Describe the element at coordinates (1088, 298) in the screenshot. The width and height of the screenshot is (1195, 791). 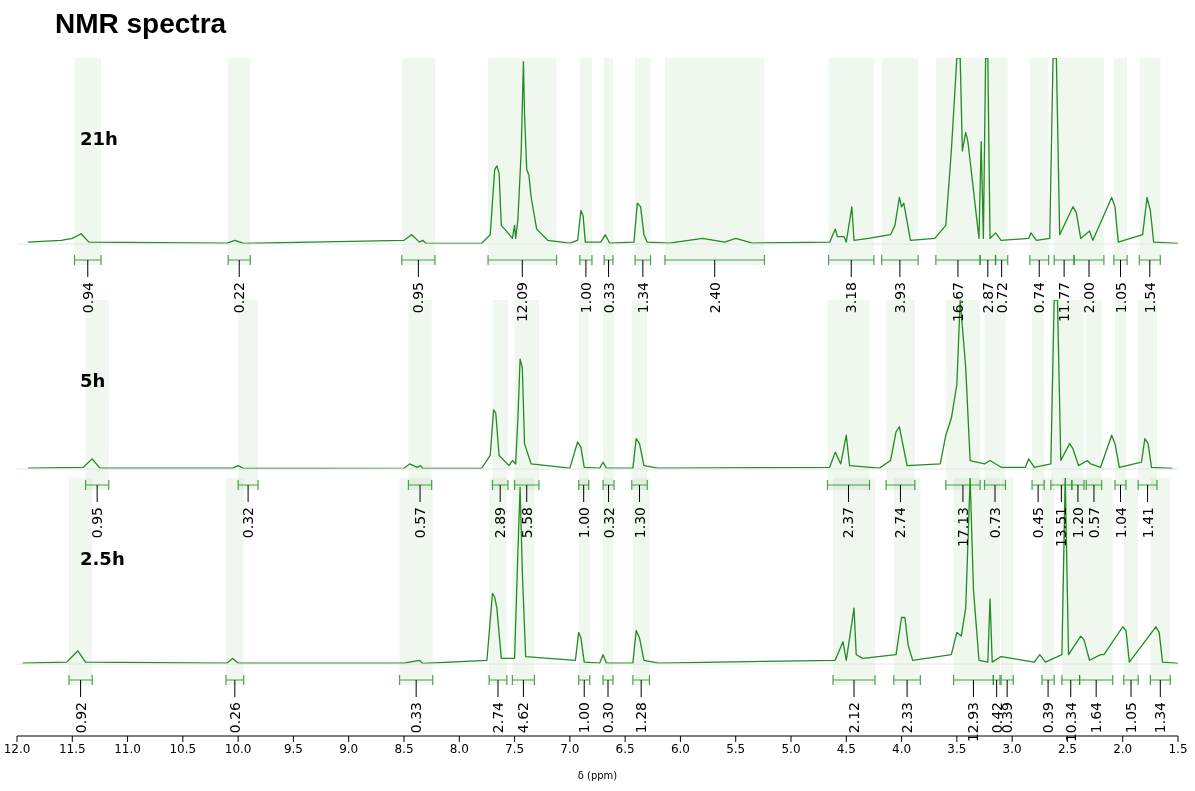
I see `band-label: 2.00` at that location.